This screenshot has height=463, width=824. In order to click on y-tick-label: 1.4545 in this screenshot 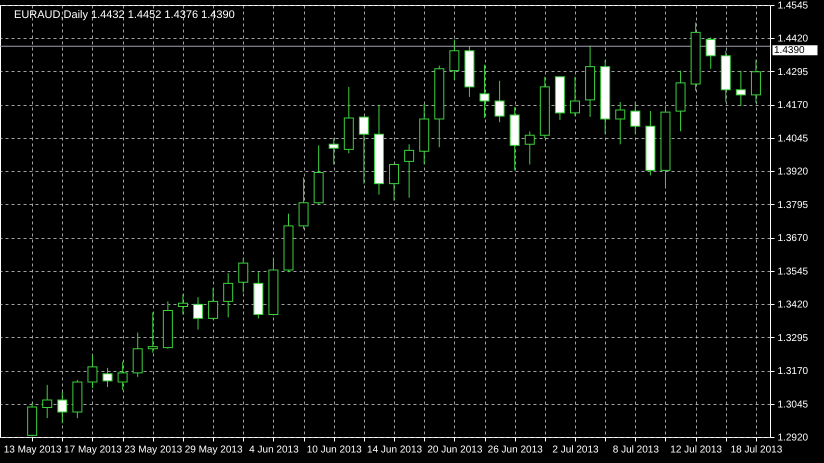, I will do `click(793, 6)`.